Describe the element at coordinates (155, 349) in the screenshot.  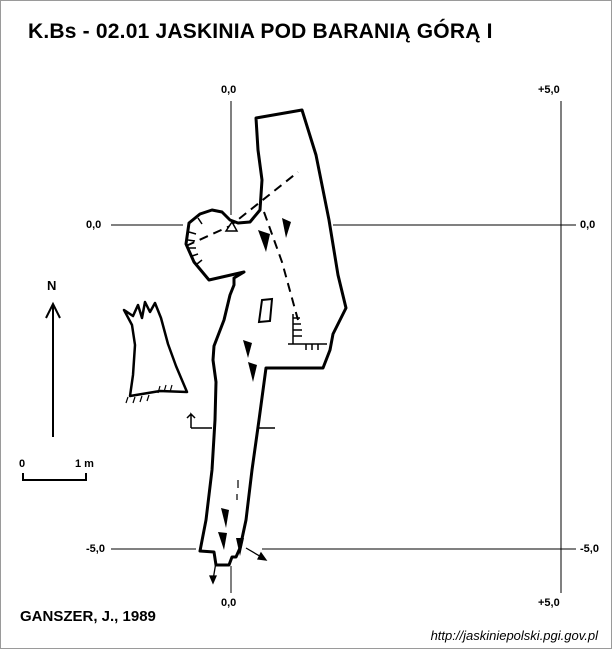
I see `rock-fragment` at that location.